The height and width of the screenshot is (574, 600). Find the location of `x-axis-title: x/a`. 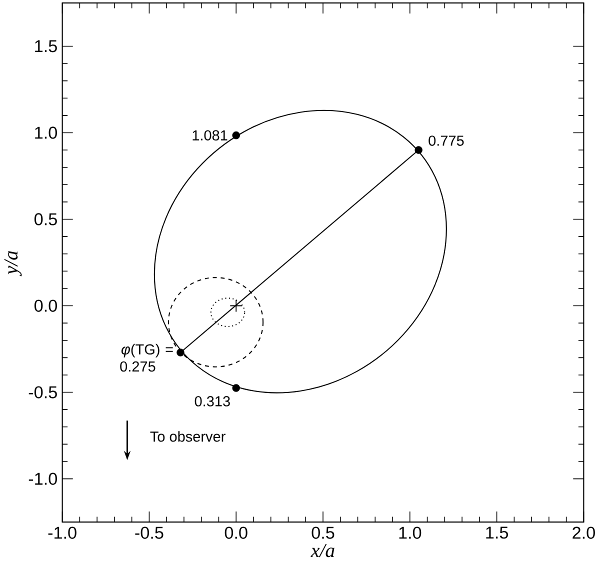

x-axis-title: x/a is located at coordinates (322, 550).